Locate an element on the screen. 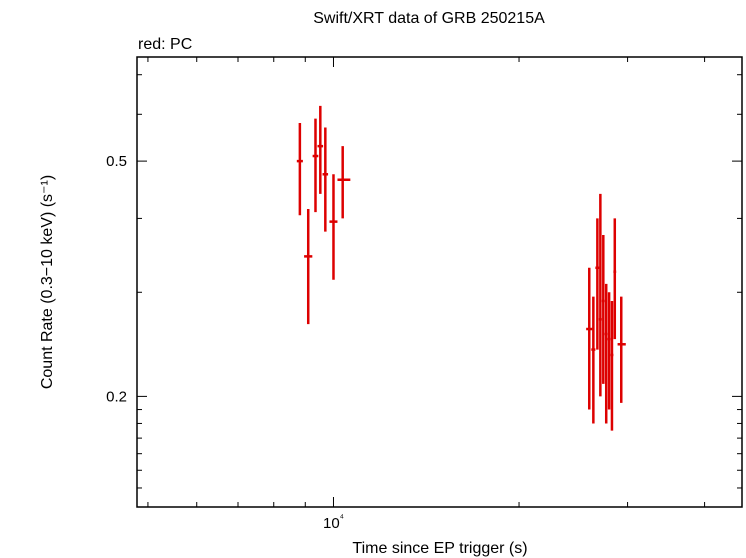 The image size is (746, 558). chart-subtitle: red: PC is located at coordinates (165, 44).